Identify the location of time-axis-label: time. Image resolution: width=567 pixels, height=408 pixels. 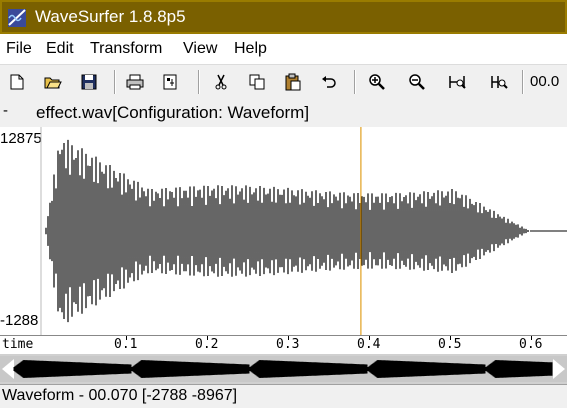
(18, 344).